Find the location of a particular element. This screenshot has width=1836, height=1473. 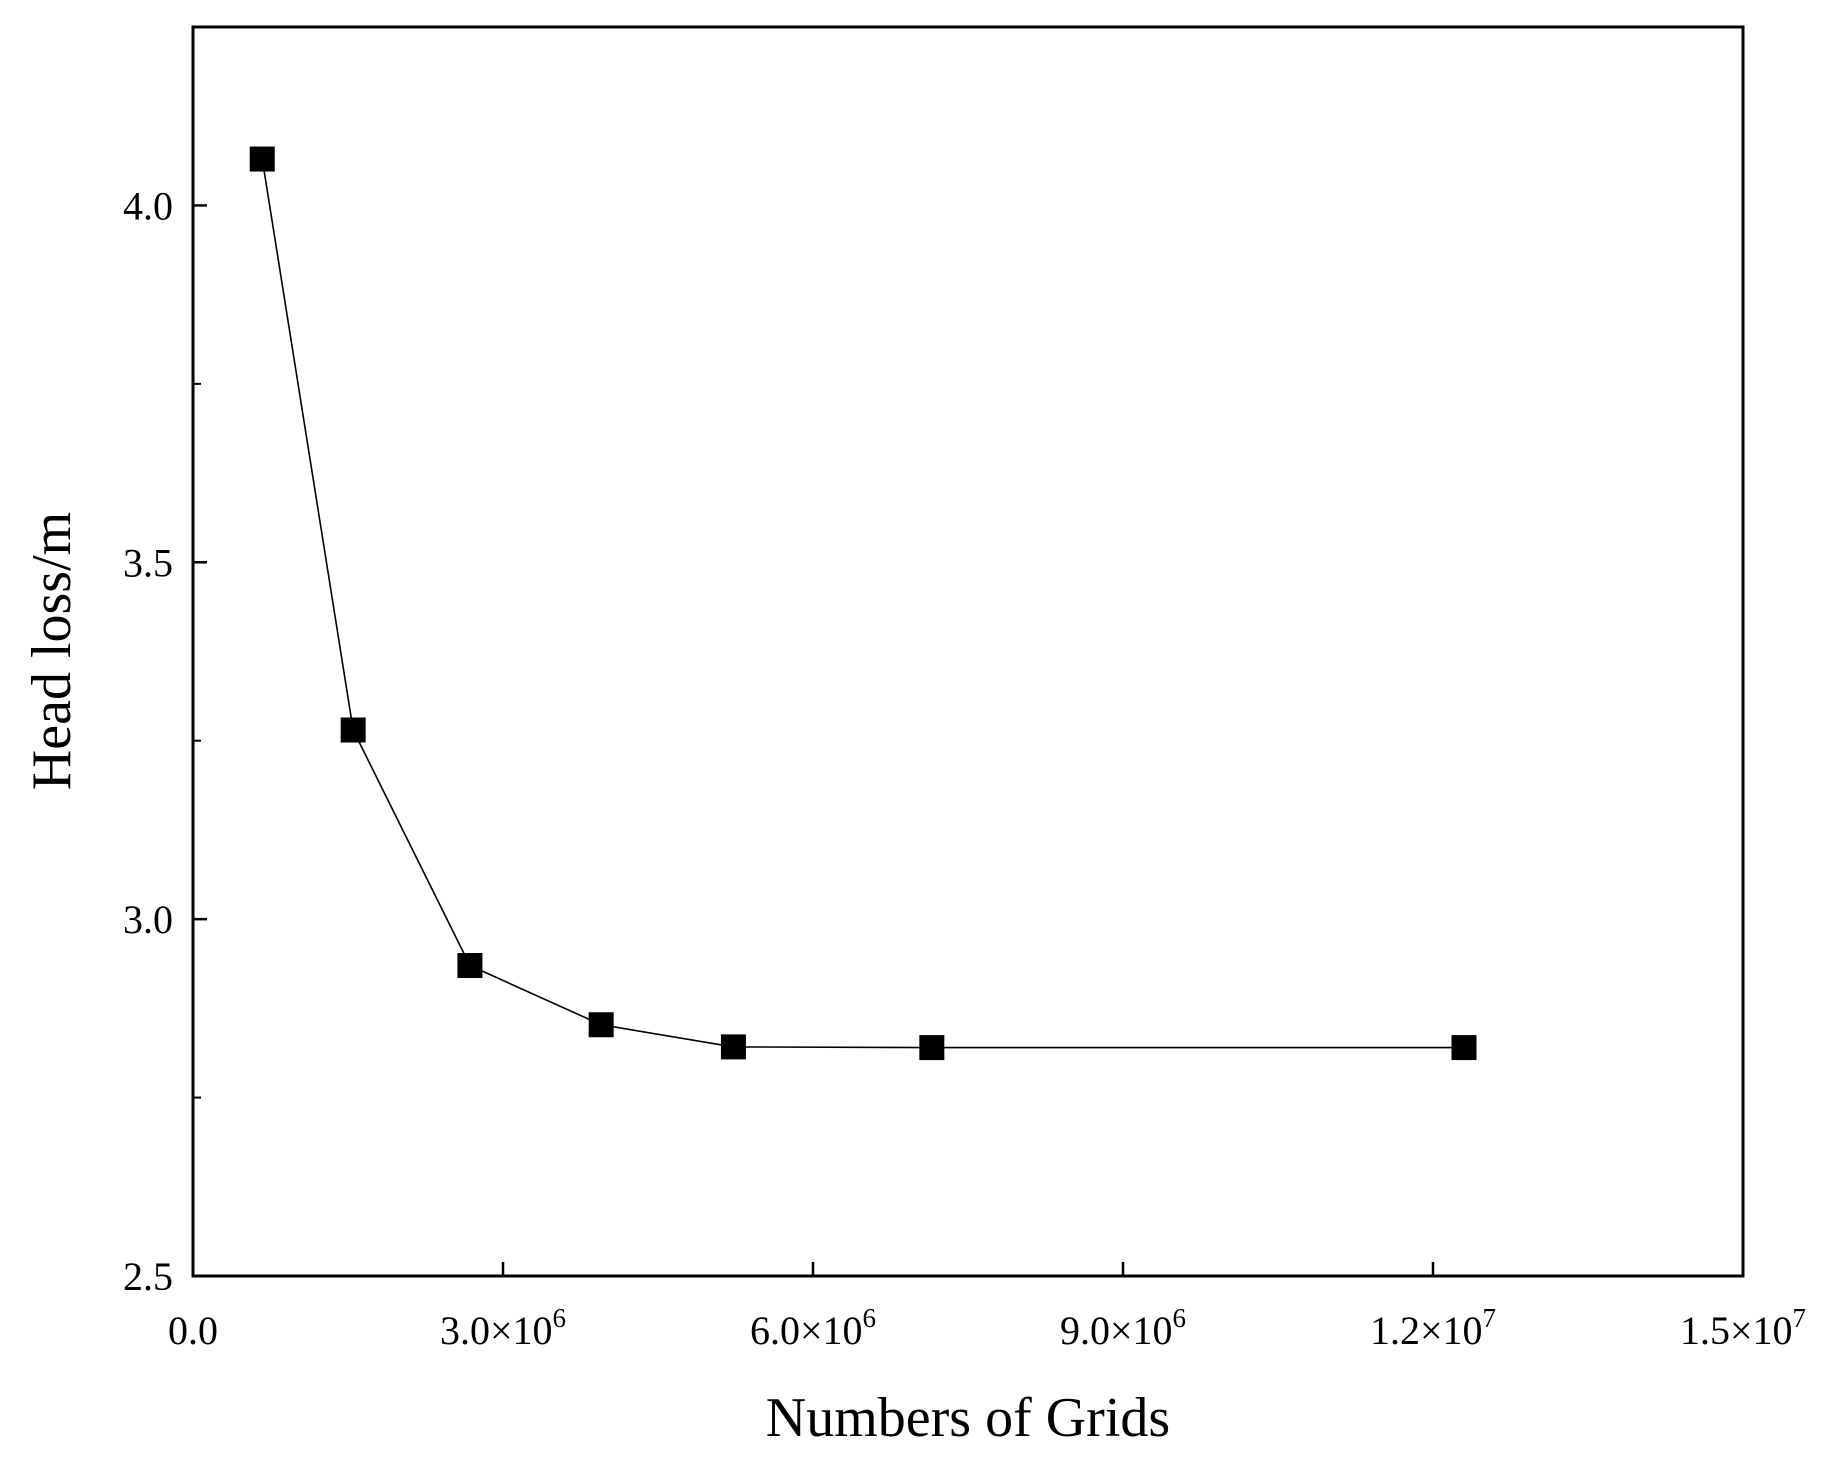

y-tick-label: 2.5 is located at coordinates (148, 1276).